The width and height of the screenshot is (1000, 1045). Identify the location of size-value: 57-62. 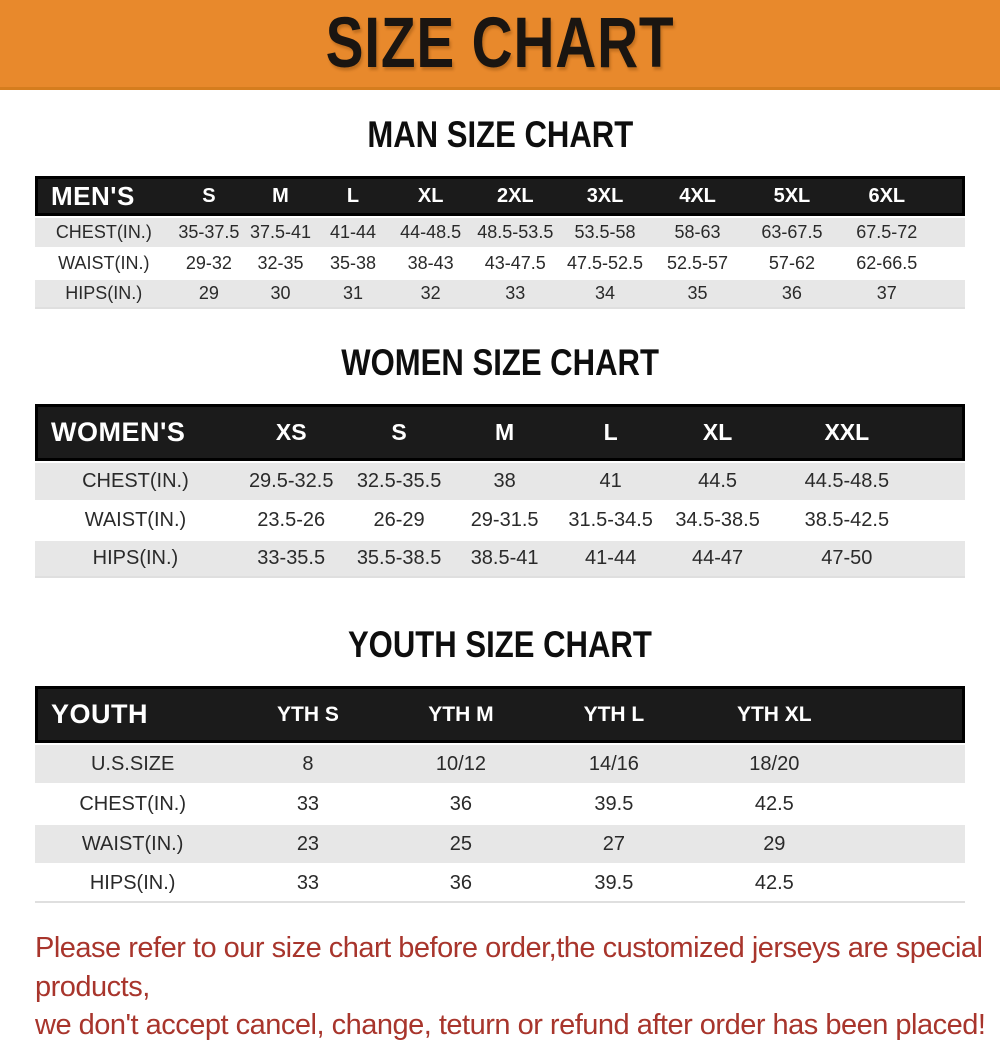
(792, 262).